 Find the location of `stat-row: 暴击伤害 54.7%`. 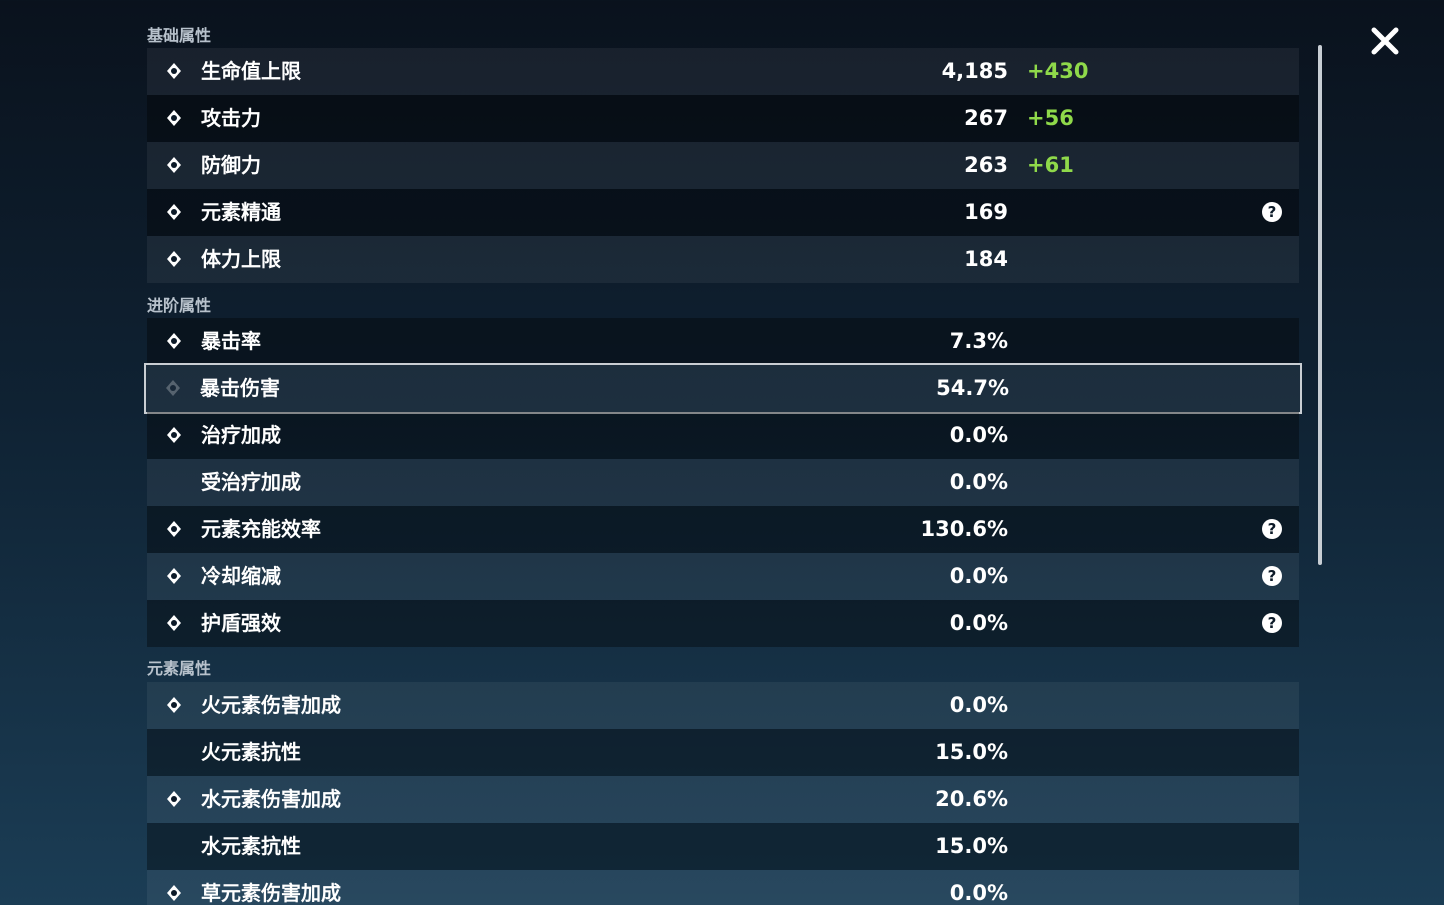

stat-row: 暴击伤害 54.7% is located at coordinates (723, 388).